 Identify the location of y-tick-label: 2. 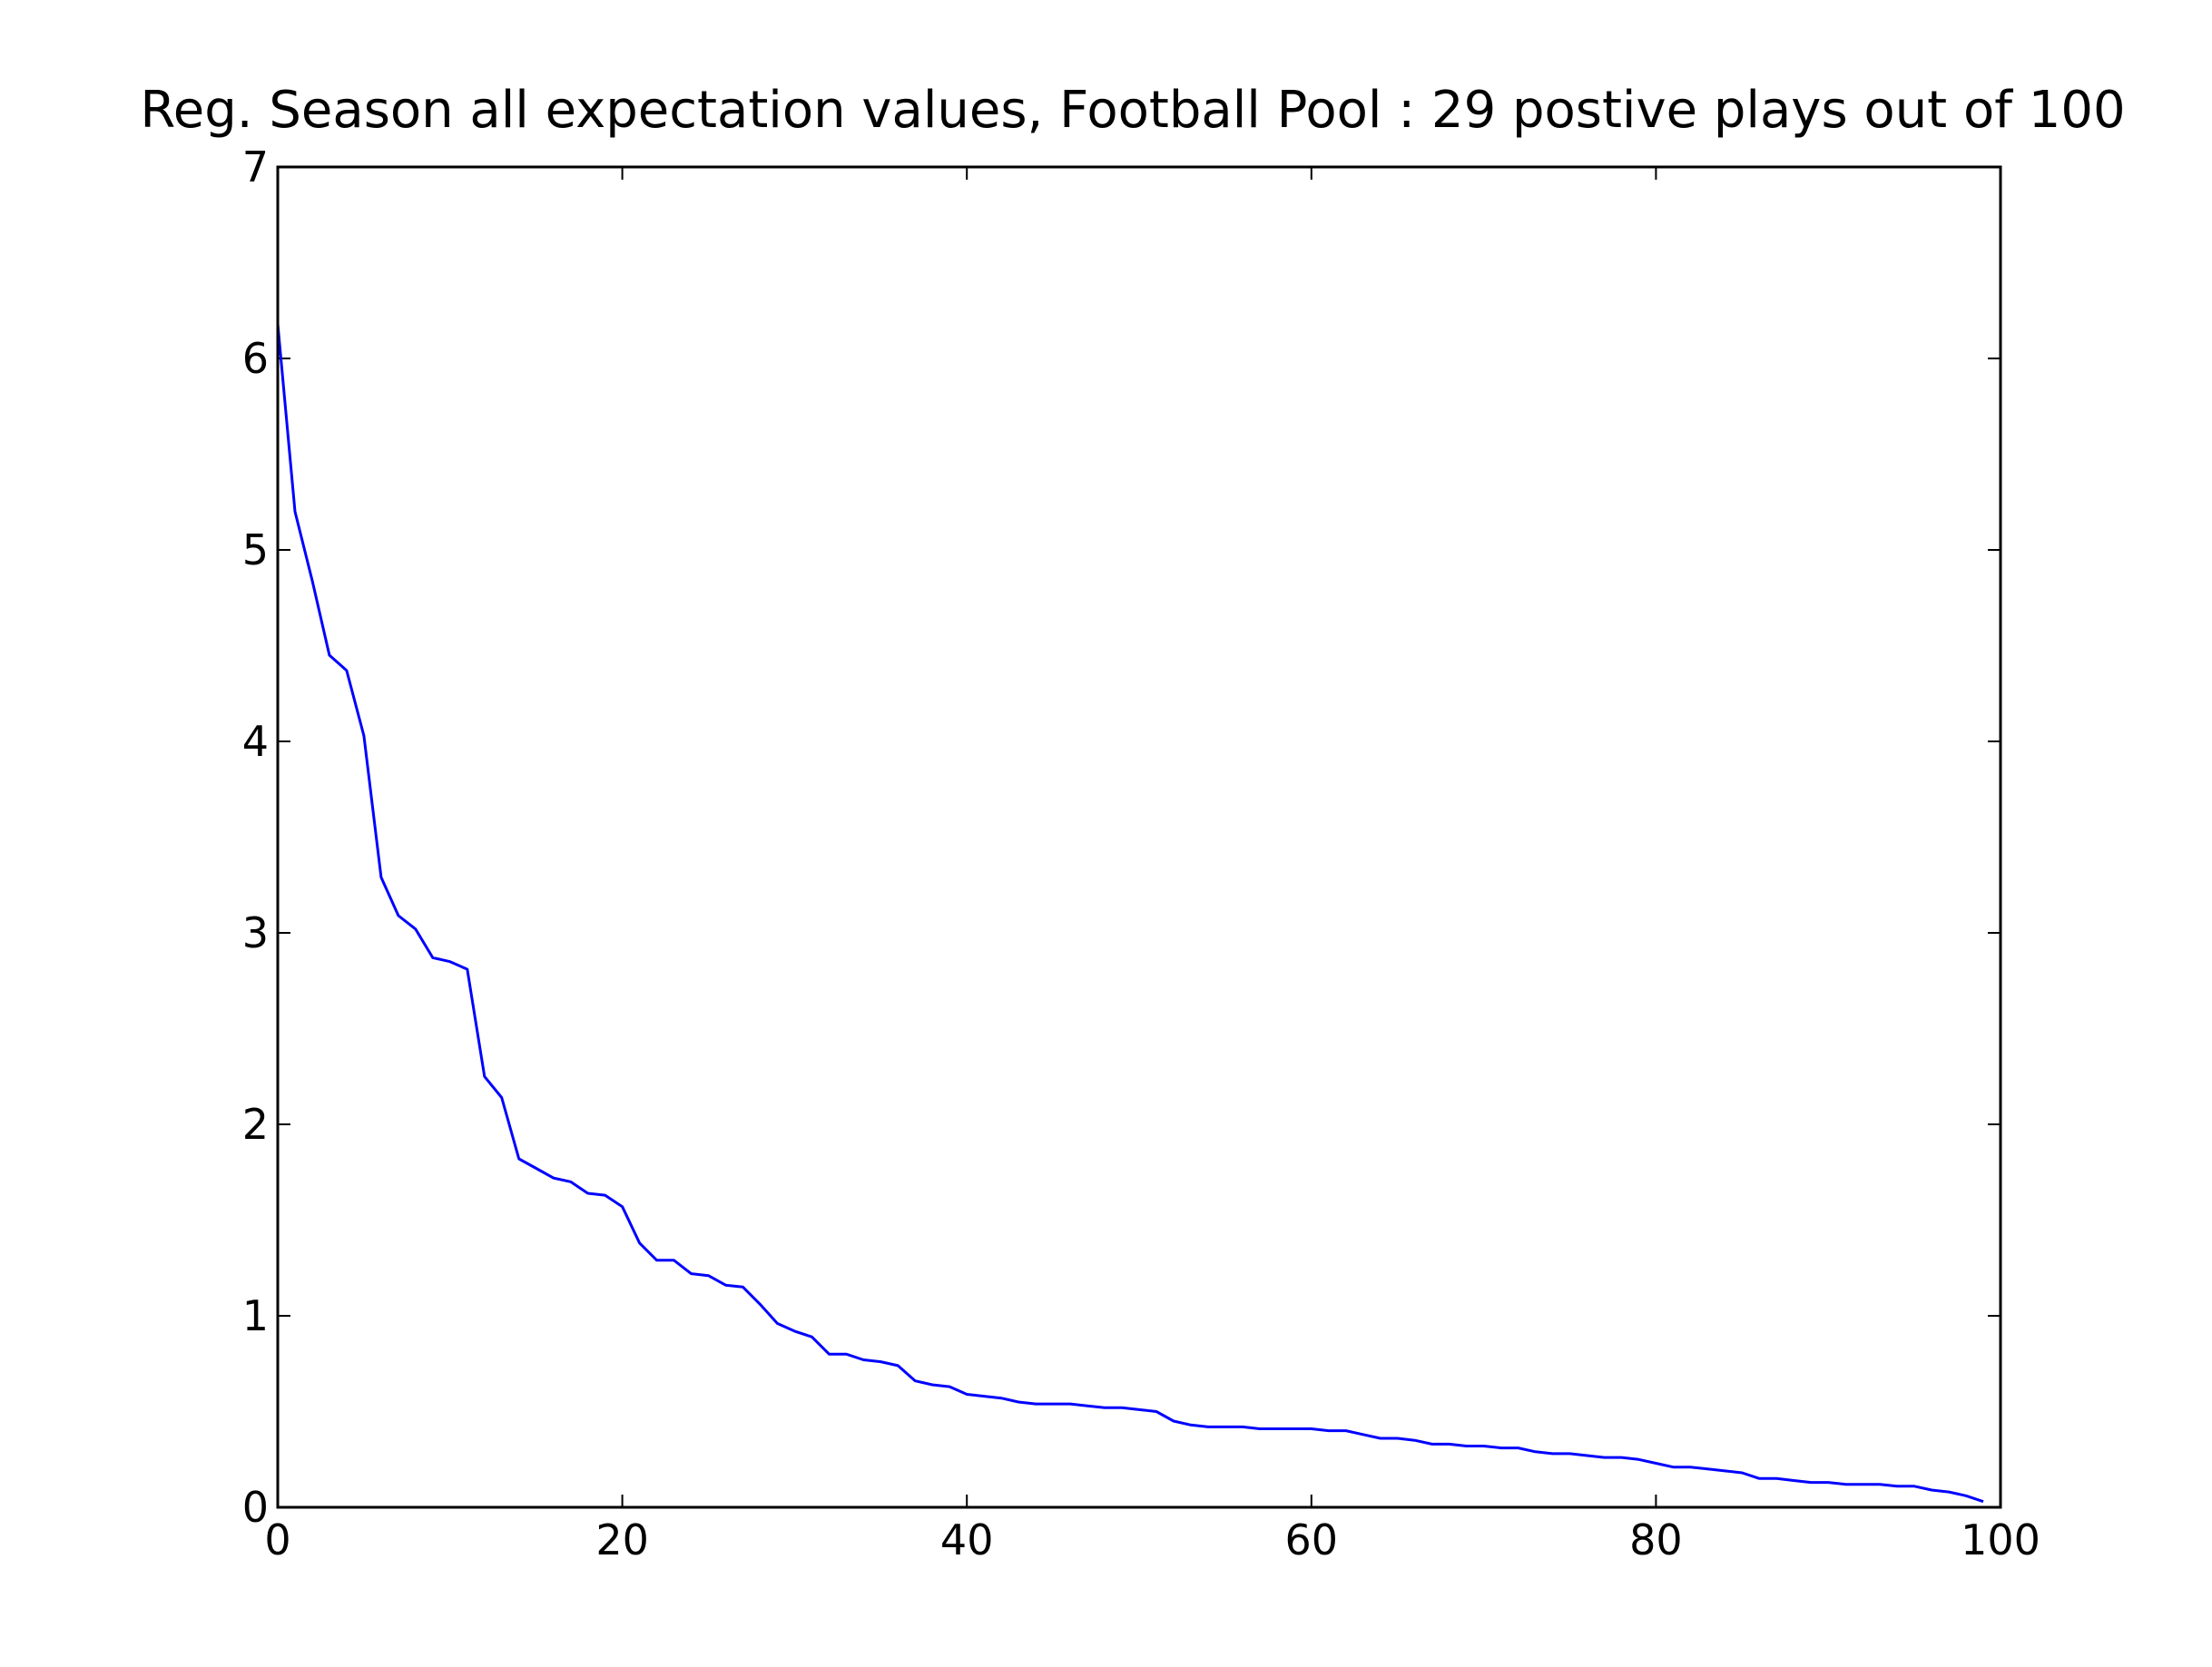
(255, 1124).